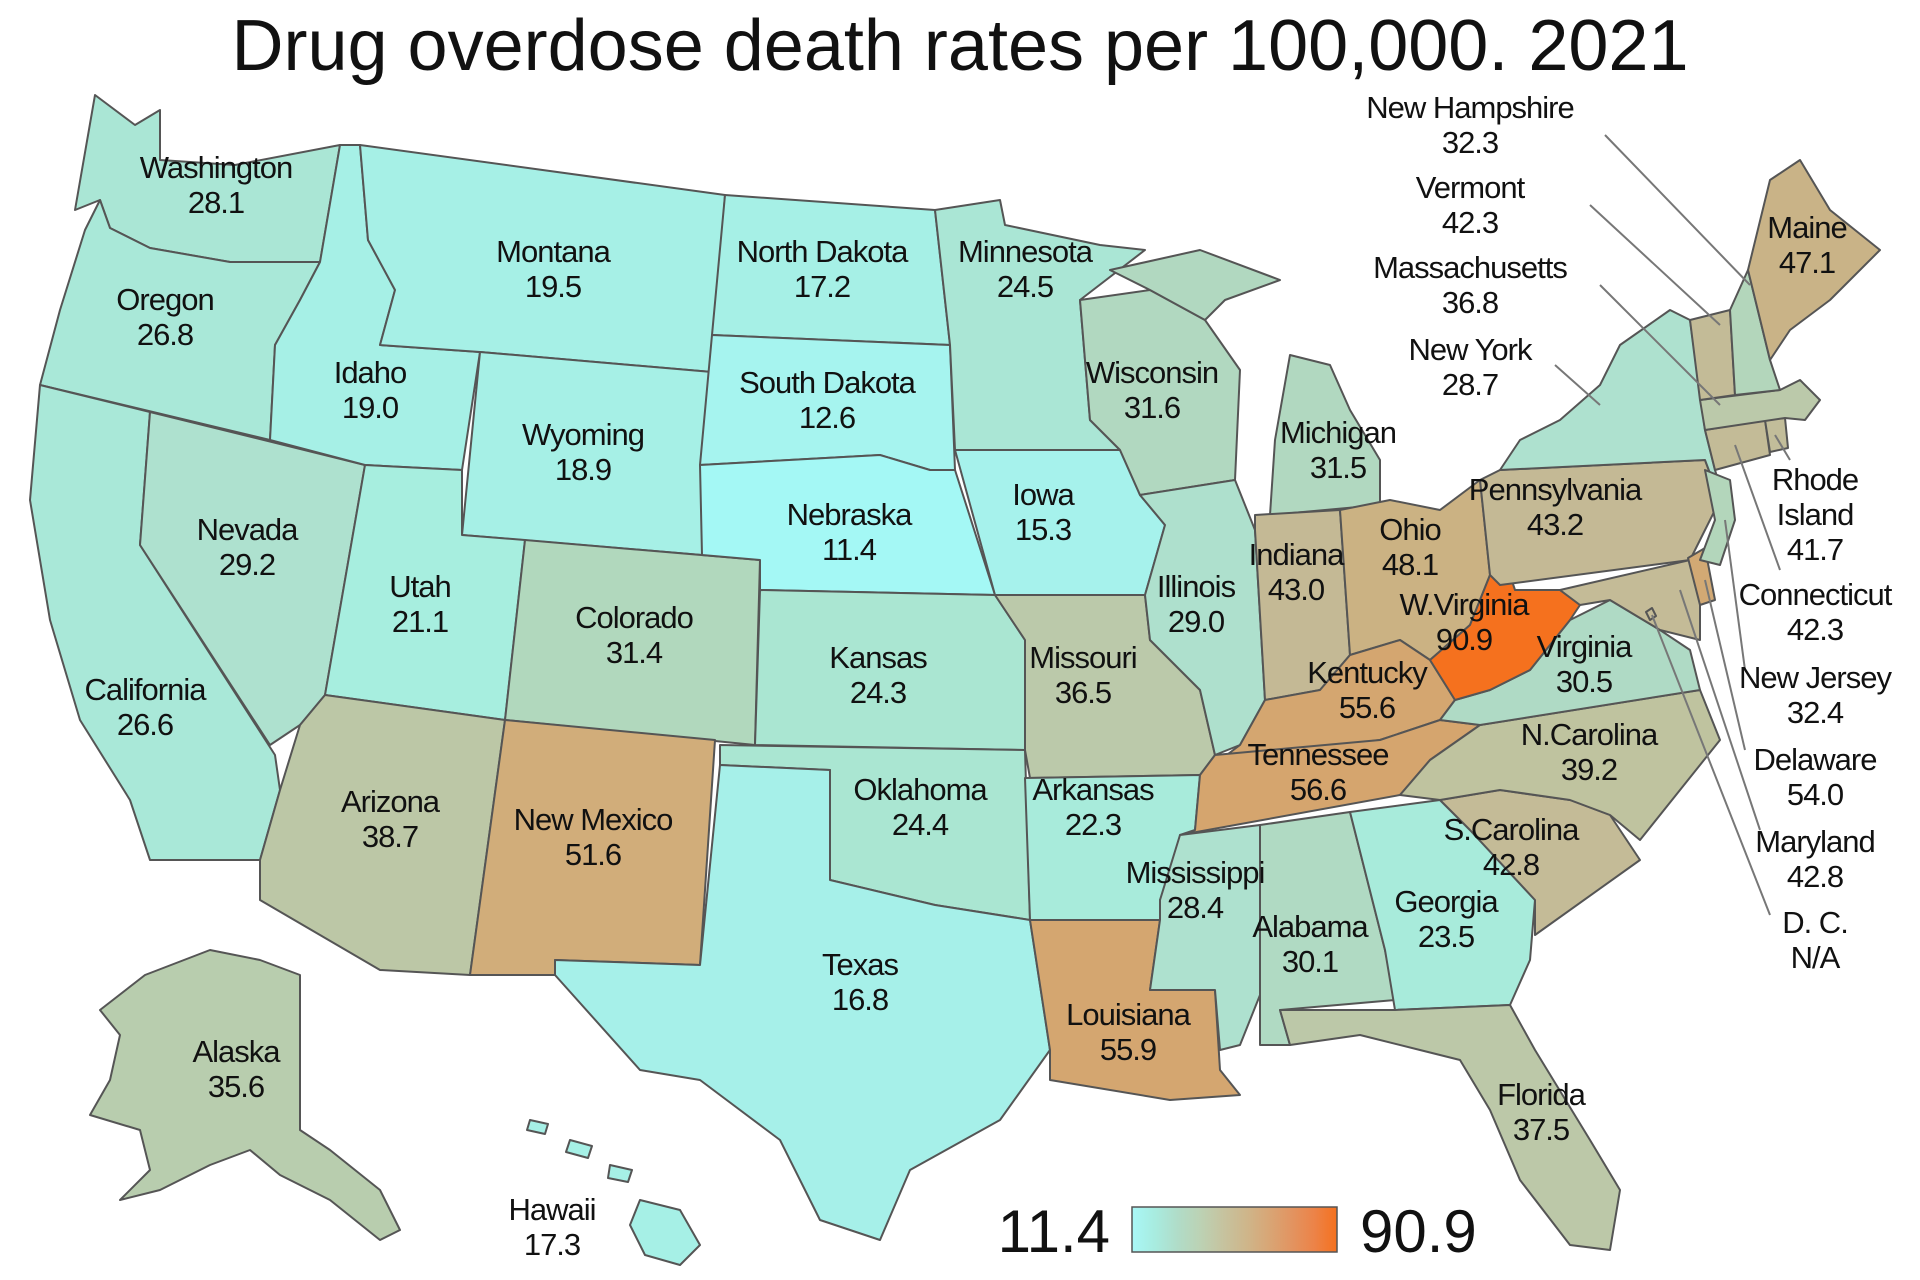 Image resolution: width=1920 pixels, height=1280 pixels. Describe the element at coordinates (1470, 222) in the screenshot. I see `state-value-vt: 42.3` at that location.